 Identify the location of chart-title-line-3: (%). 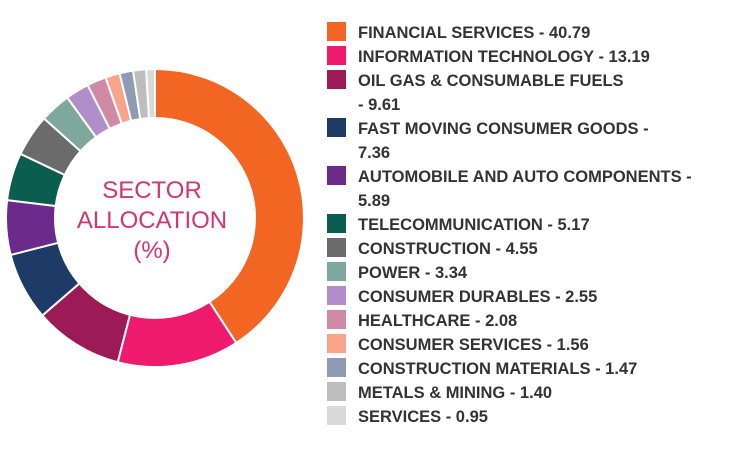
(152, 250).